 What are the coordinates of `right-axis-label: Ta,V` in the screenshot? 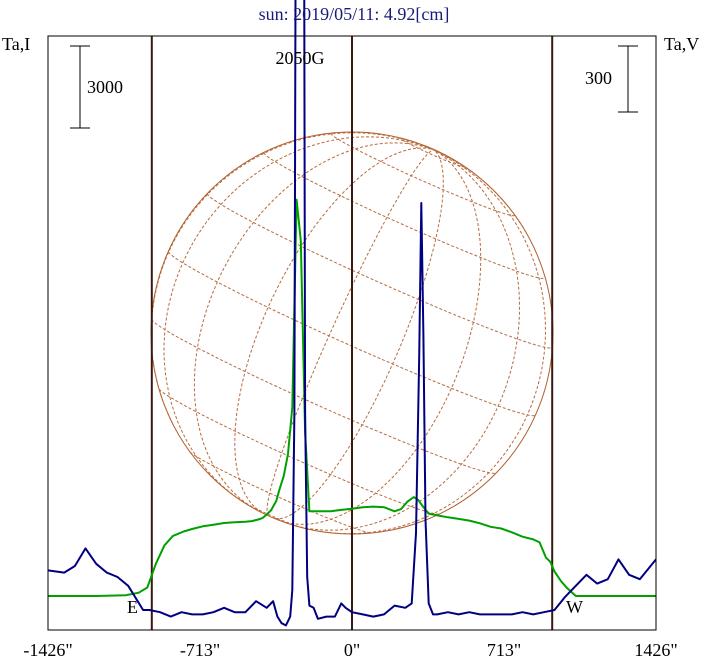 It's located at (681, 44).